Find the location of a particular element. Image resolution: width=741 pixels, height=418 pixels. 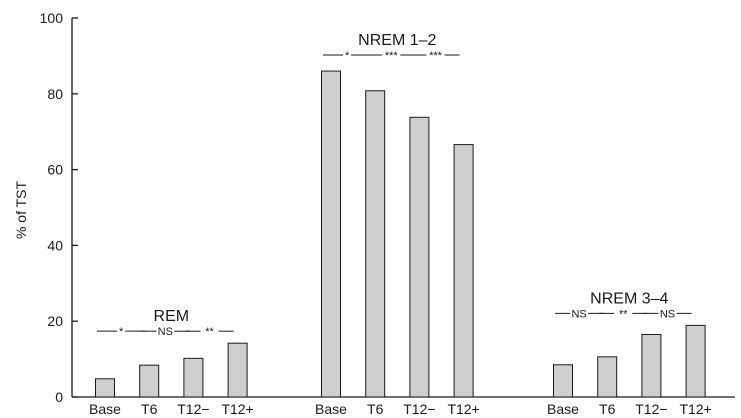

y-tick-label: 100 is located at coordinates (52, 18).